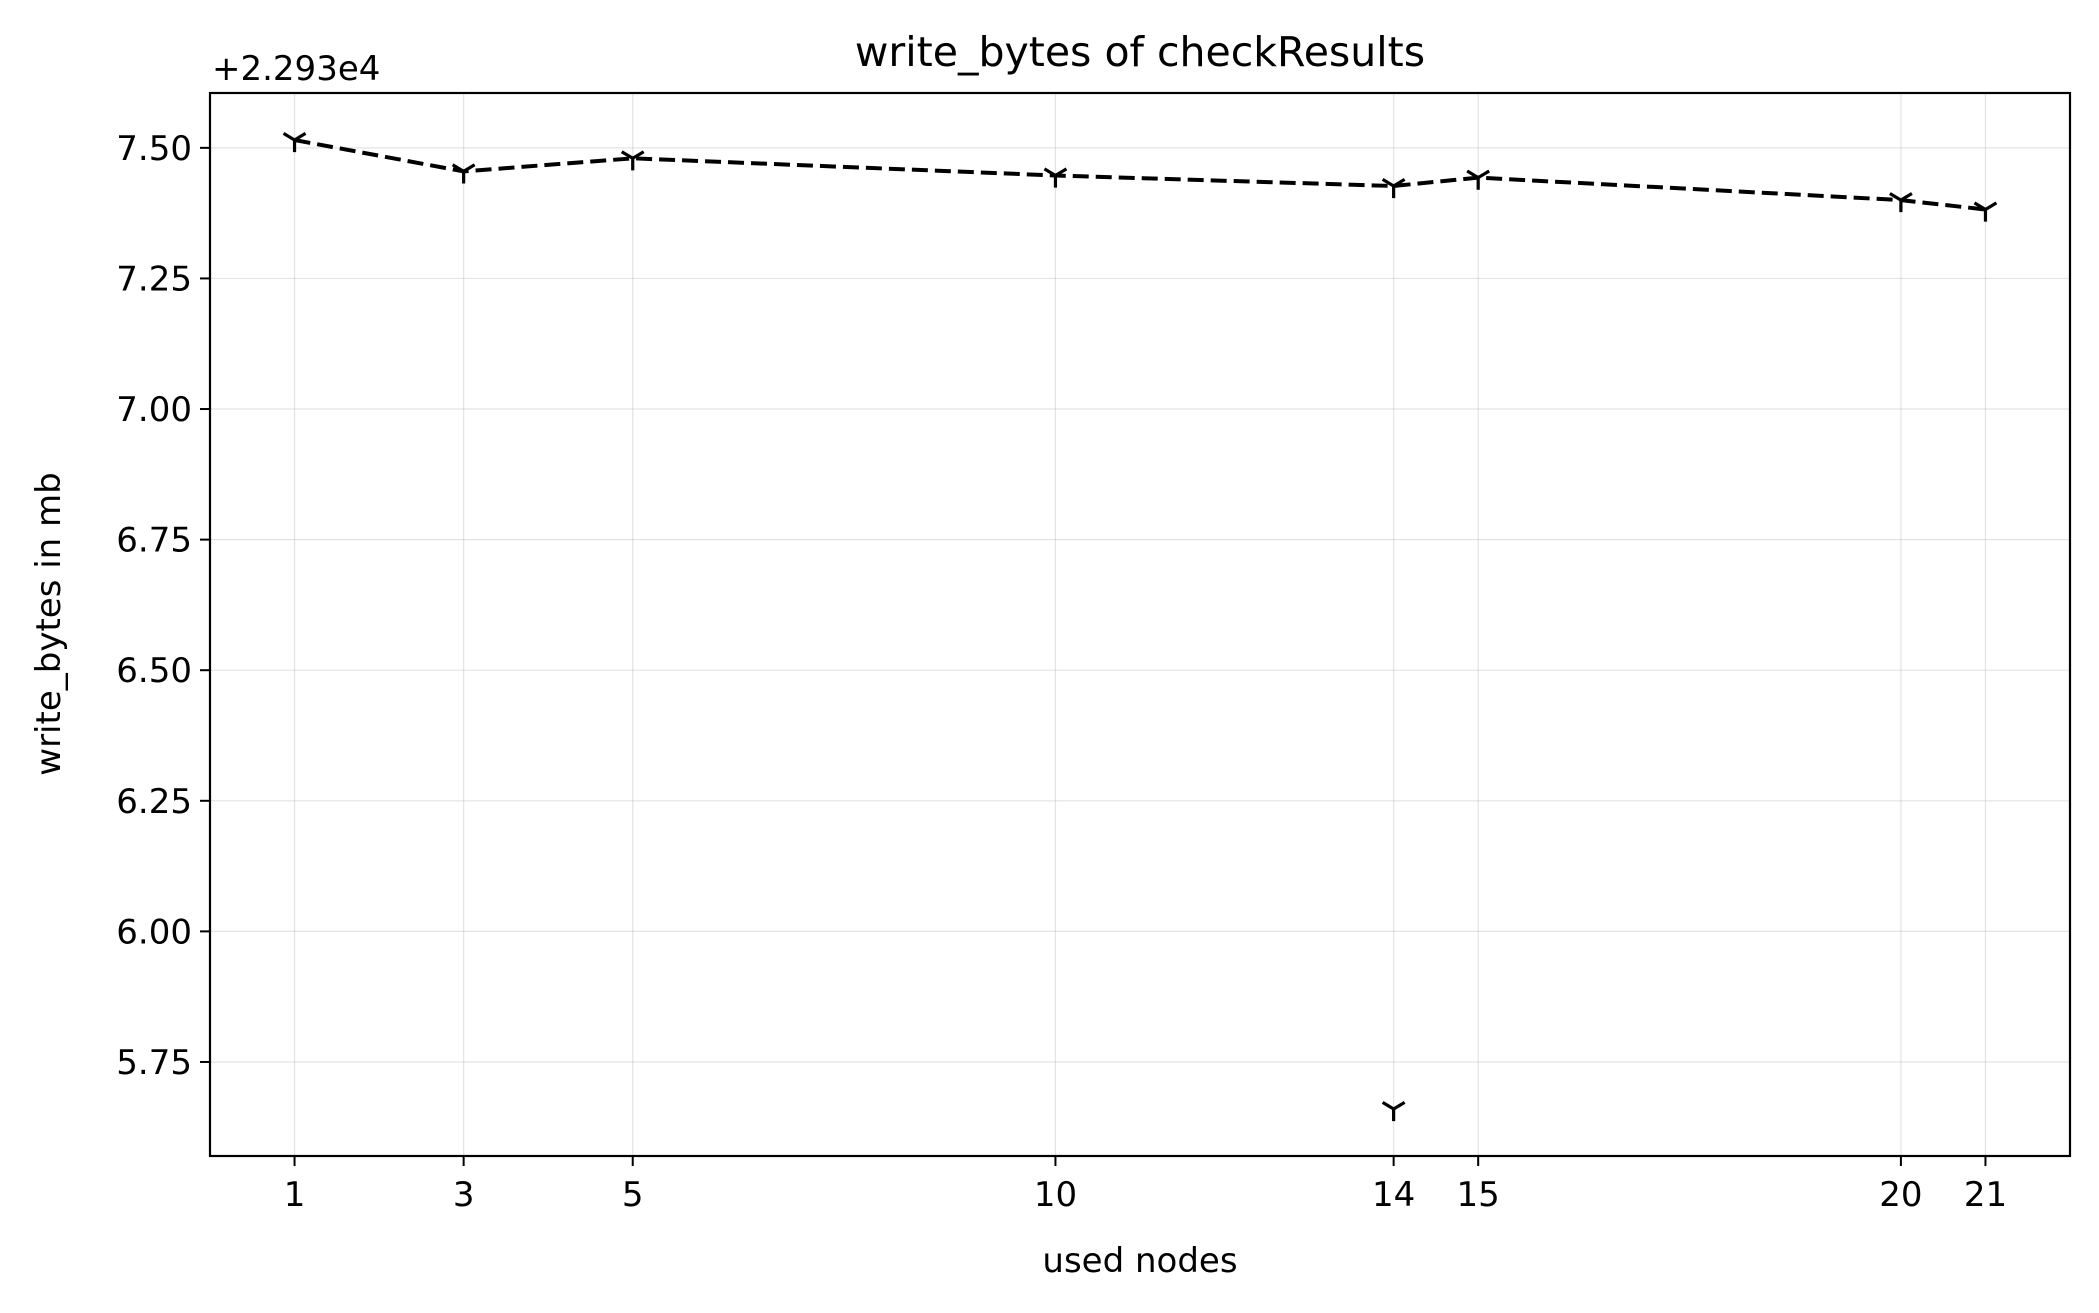  Describe the element at coordinates (154, 802) in the screenshot. I see `y-tick-label: 6.25` at that location.